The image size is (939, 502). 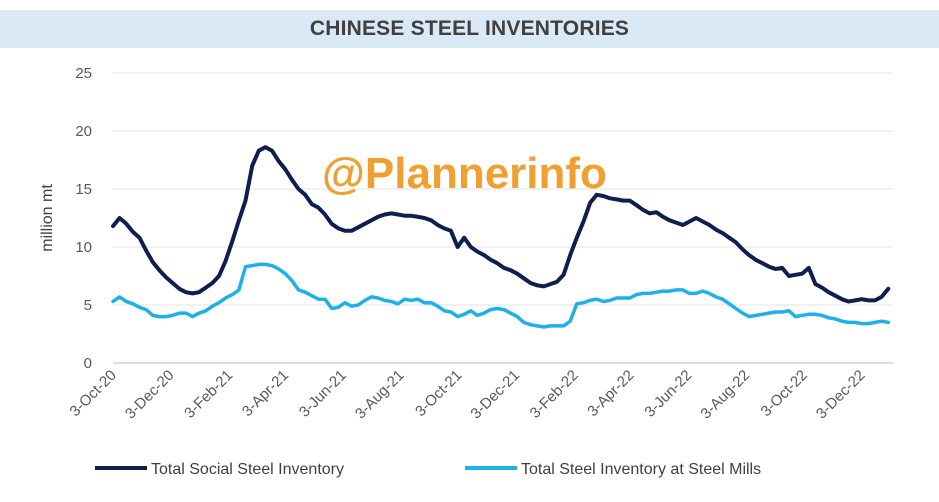 I want to click on y-tick-label: 25, so click(x=83, y=73).